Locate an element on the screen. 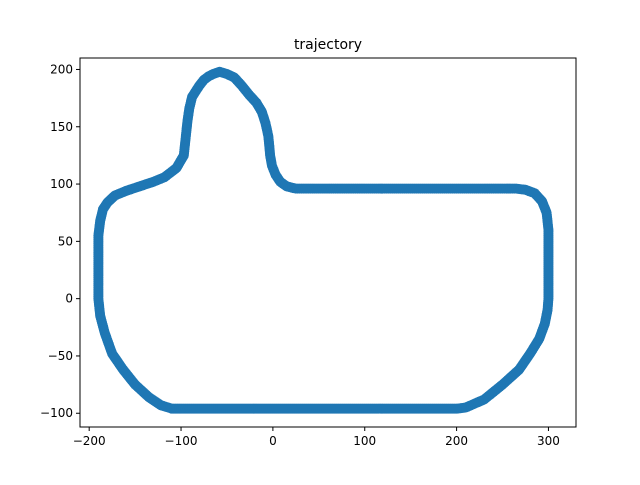  x-tick-label: −200 is located at coordinates (89, 441).